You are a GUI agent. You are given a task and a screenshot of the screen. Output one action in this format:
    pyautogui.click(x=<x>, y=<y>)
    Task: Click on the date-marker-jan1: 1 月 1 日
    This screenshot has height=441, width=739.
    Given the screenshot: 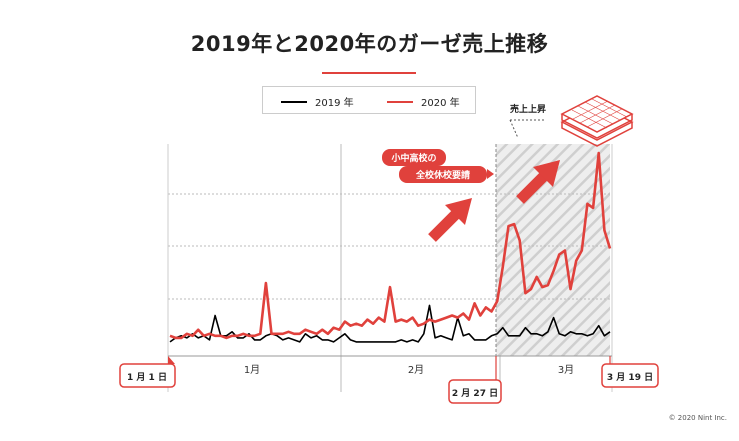 What is the action you would take?
    pyautogui.click(x=147, y=372)
    